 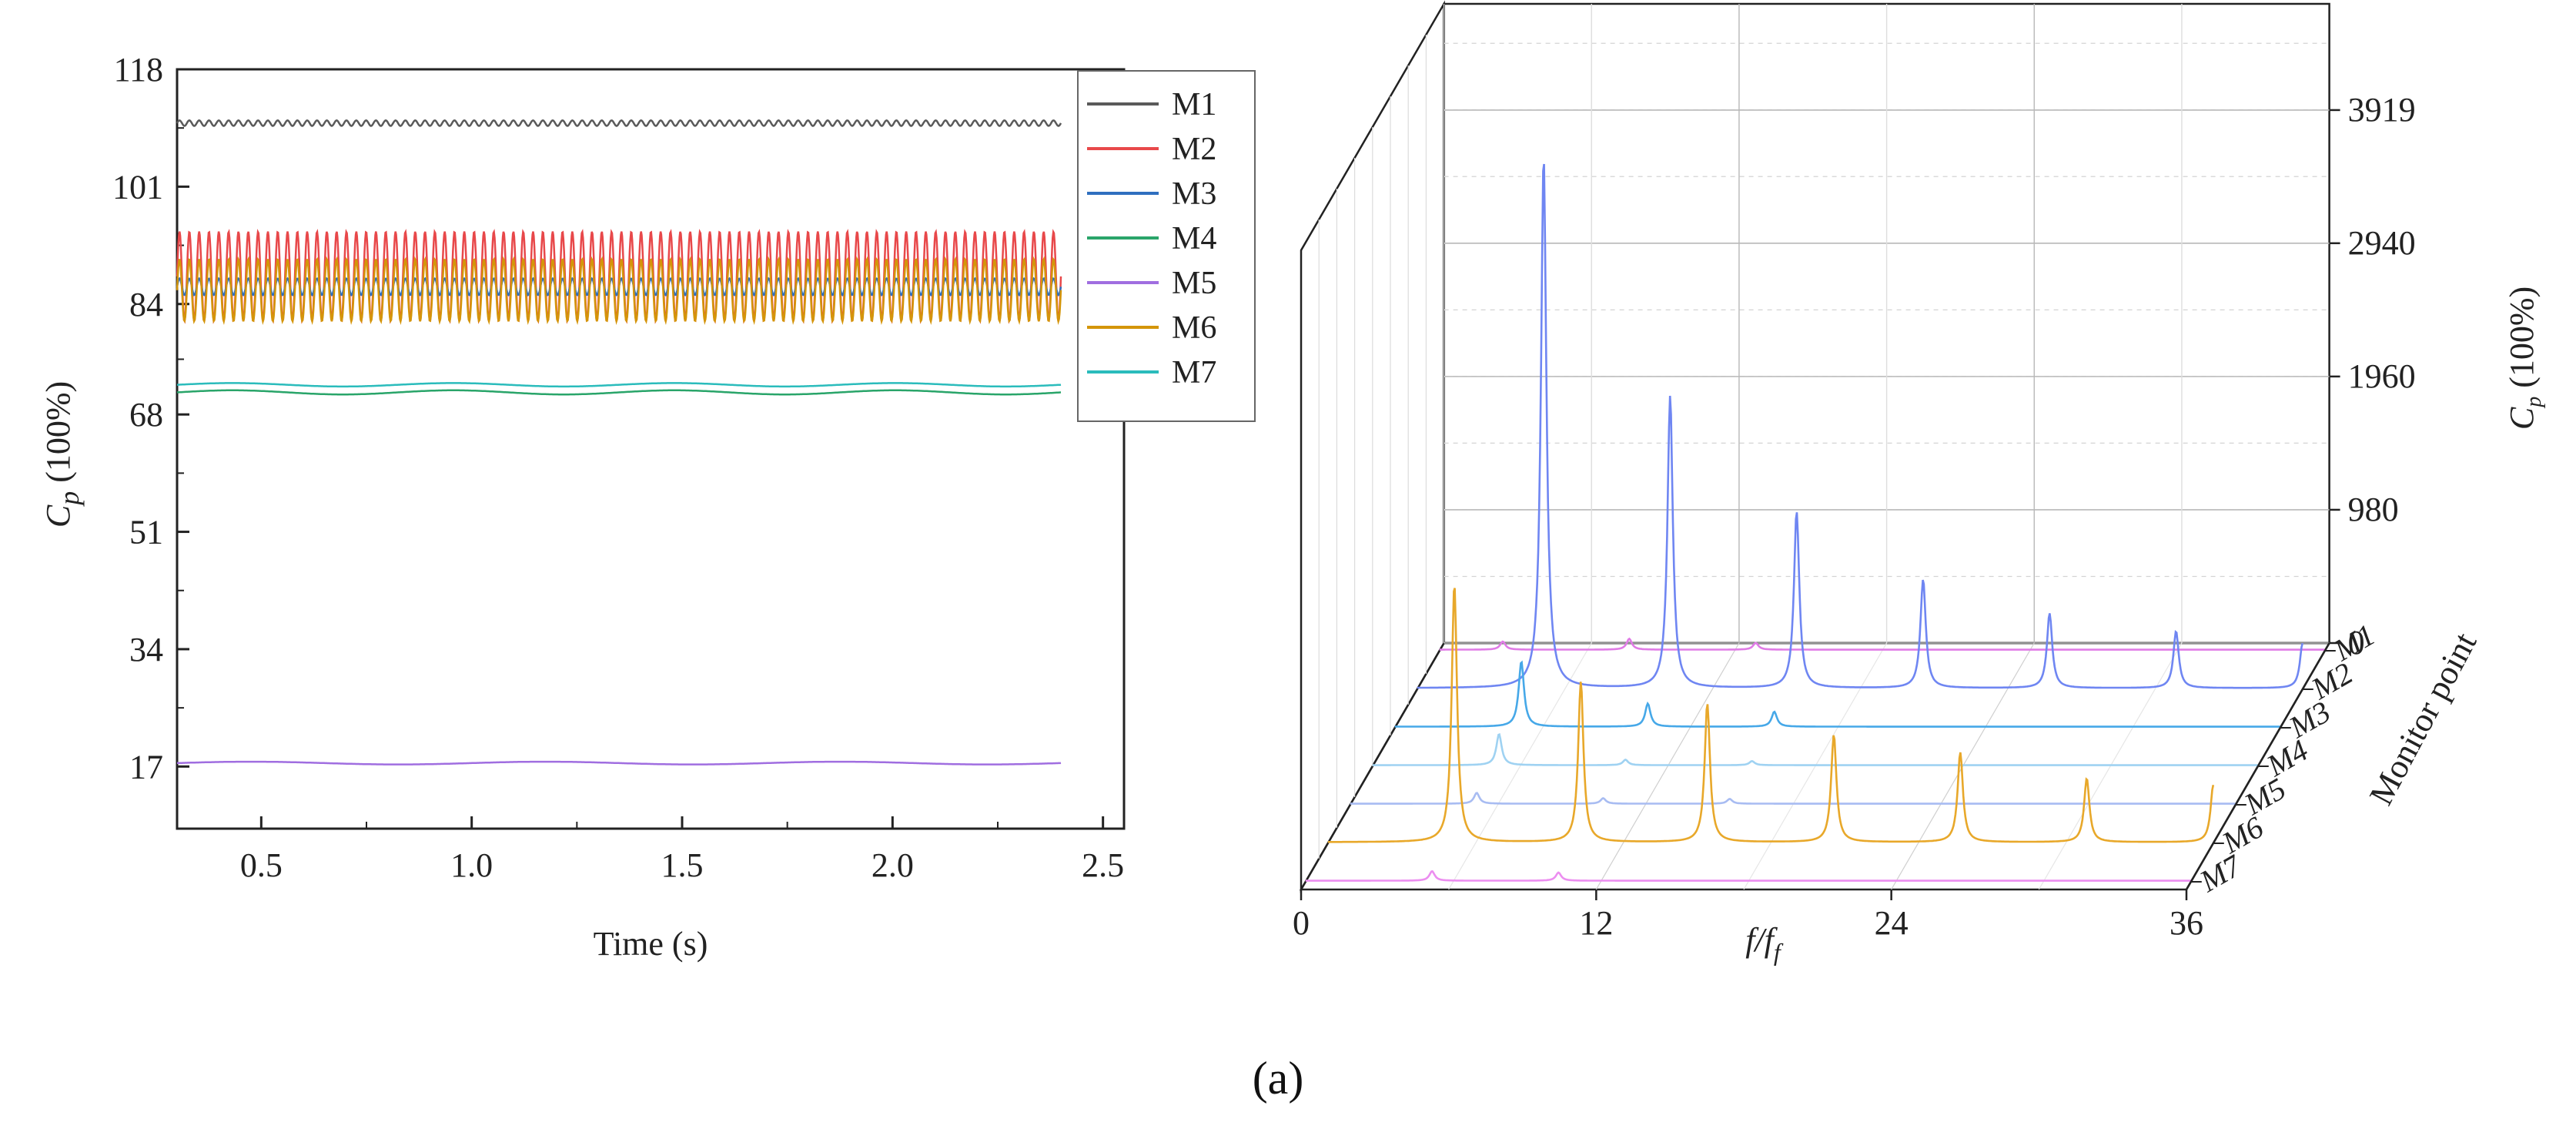 What do you see at coordinates (1194, 328) in the screenshot?
I see `legend-label-m6: M6` at bounding box center [1194, 328].